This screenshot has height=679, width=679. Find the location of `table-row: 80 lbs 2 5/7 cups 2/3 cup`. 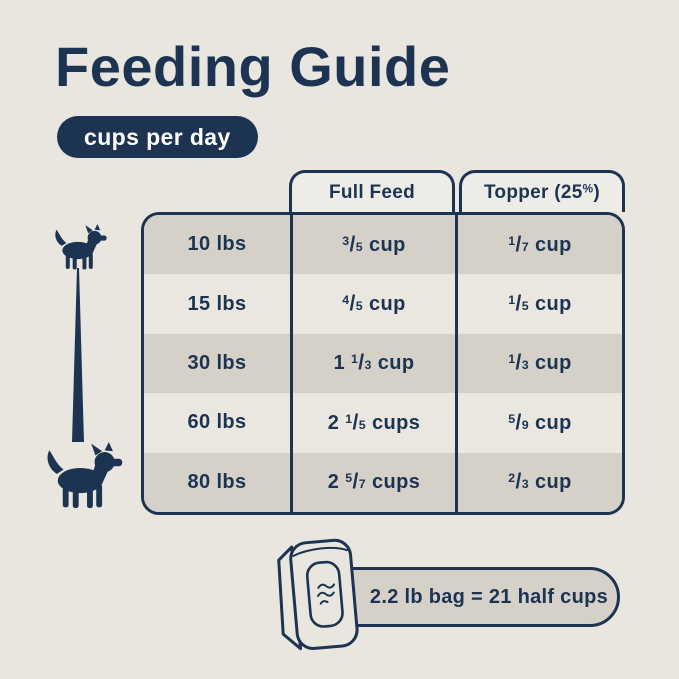

table-row: 80 lbs 2 5/7 cups 2/3 cup is located at coordinates (383, 482).